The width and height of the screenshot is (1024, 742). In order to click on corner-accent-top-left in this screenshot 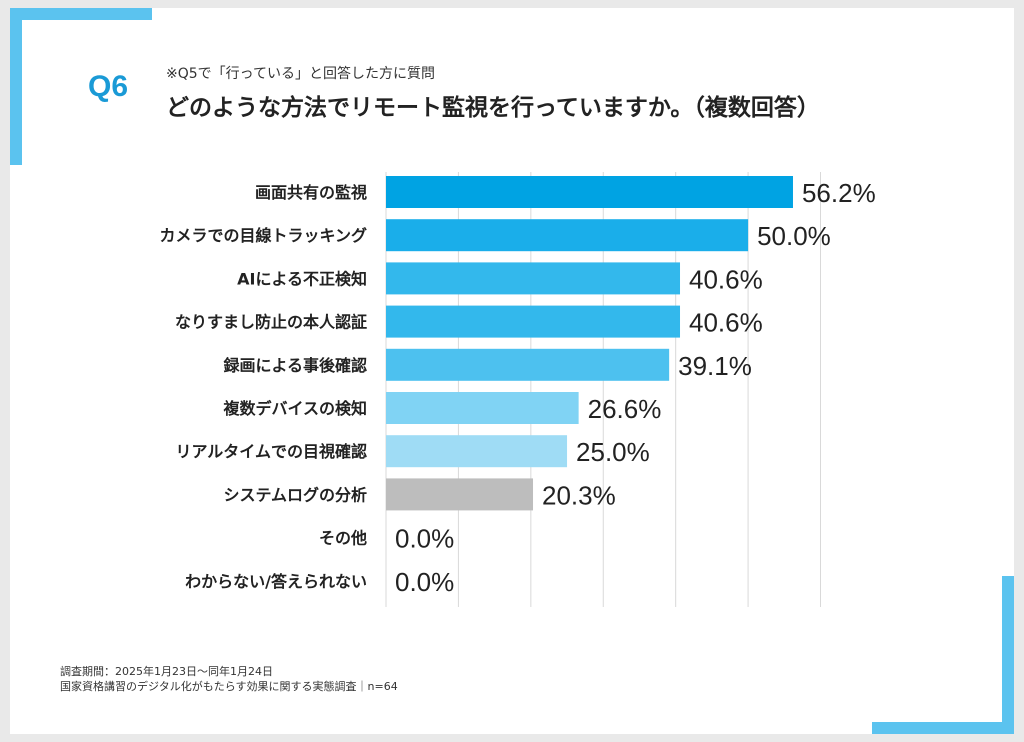, I will do `click(16, 86)`.